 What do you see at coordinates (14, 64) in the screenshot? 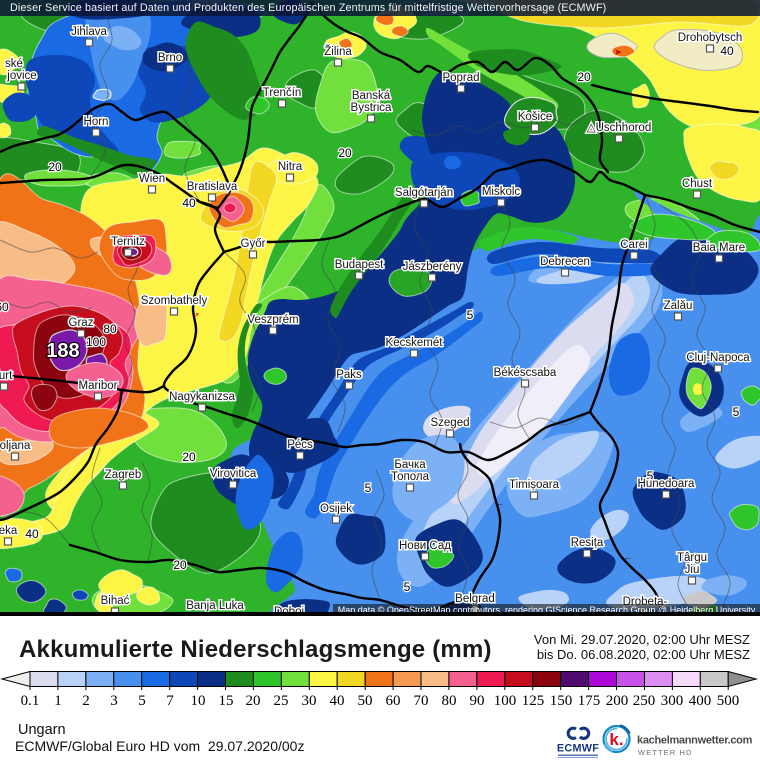
I see `svg-text: ské` at bounding box center [14, 64].